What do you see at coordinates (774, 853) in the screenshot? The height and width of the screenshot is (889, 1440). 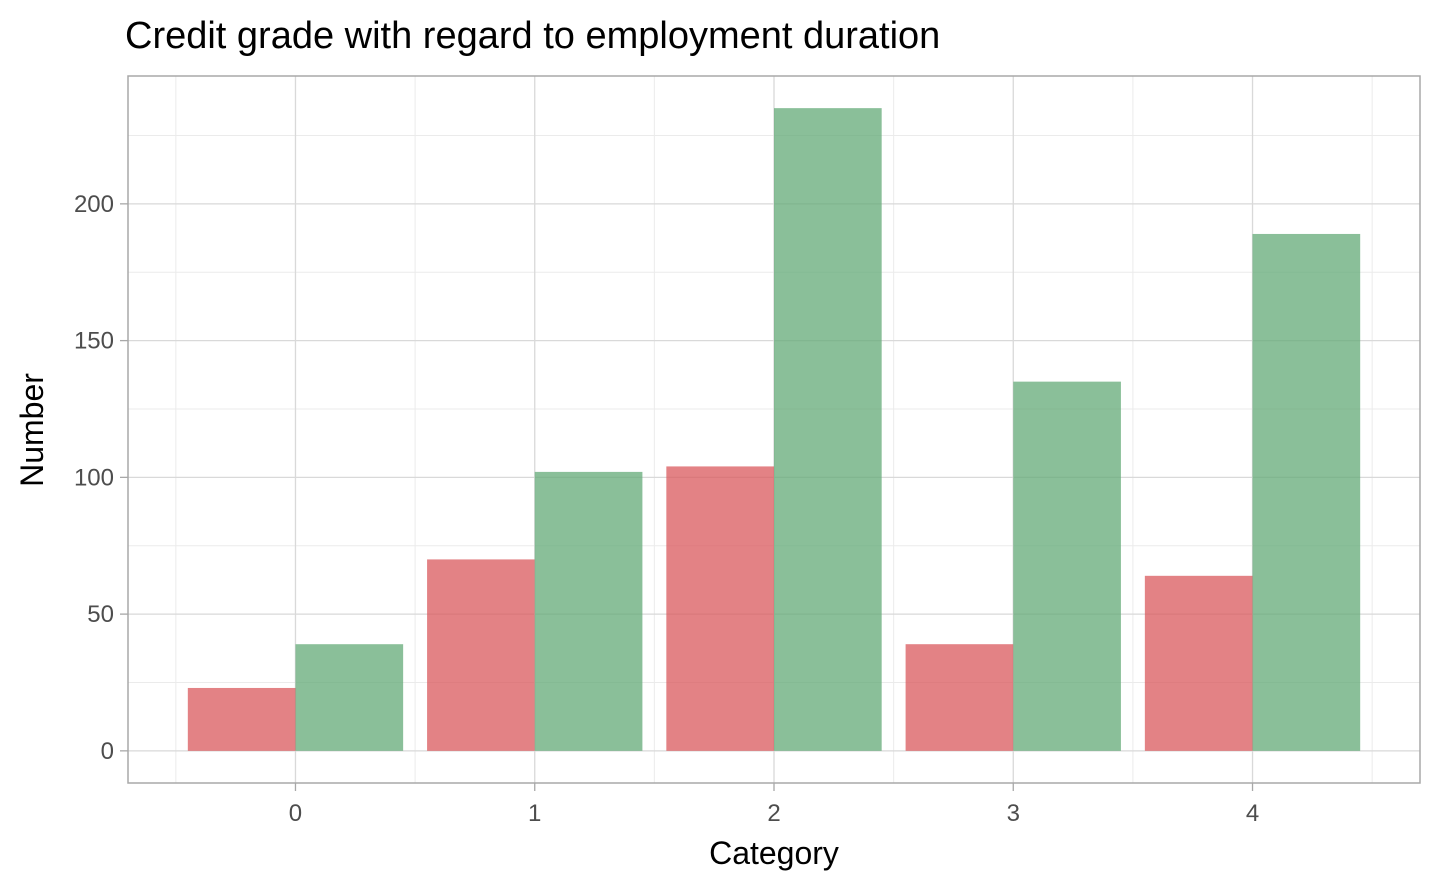 I see `x-axis-title: Category` at bounding box center [774, 853].